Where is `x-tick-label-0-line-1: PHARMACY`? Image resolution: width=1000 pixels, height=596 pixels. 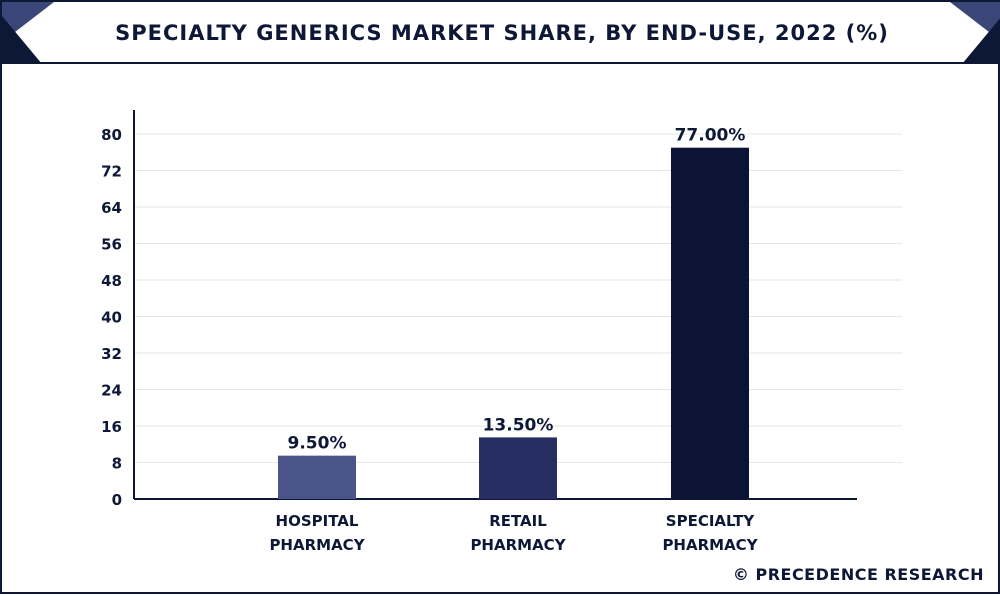
x-tick-label-0-line-1: PHARMACY is located at coordinates (317, 545).